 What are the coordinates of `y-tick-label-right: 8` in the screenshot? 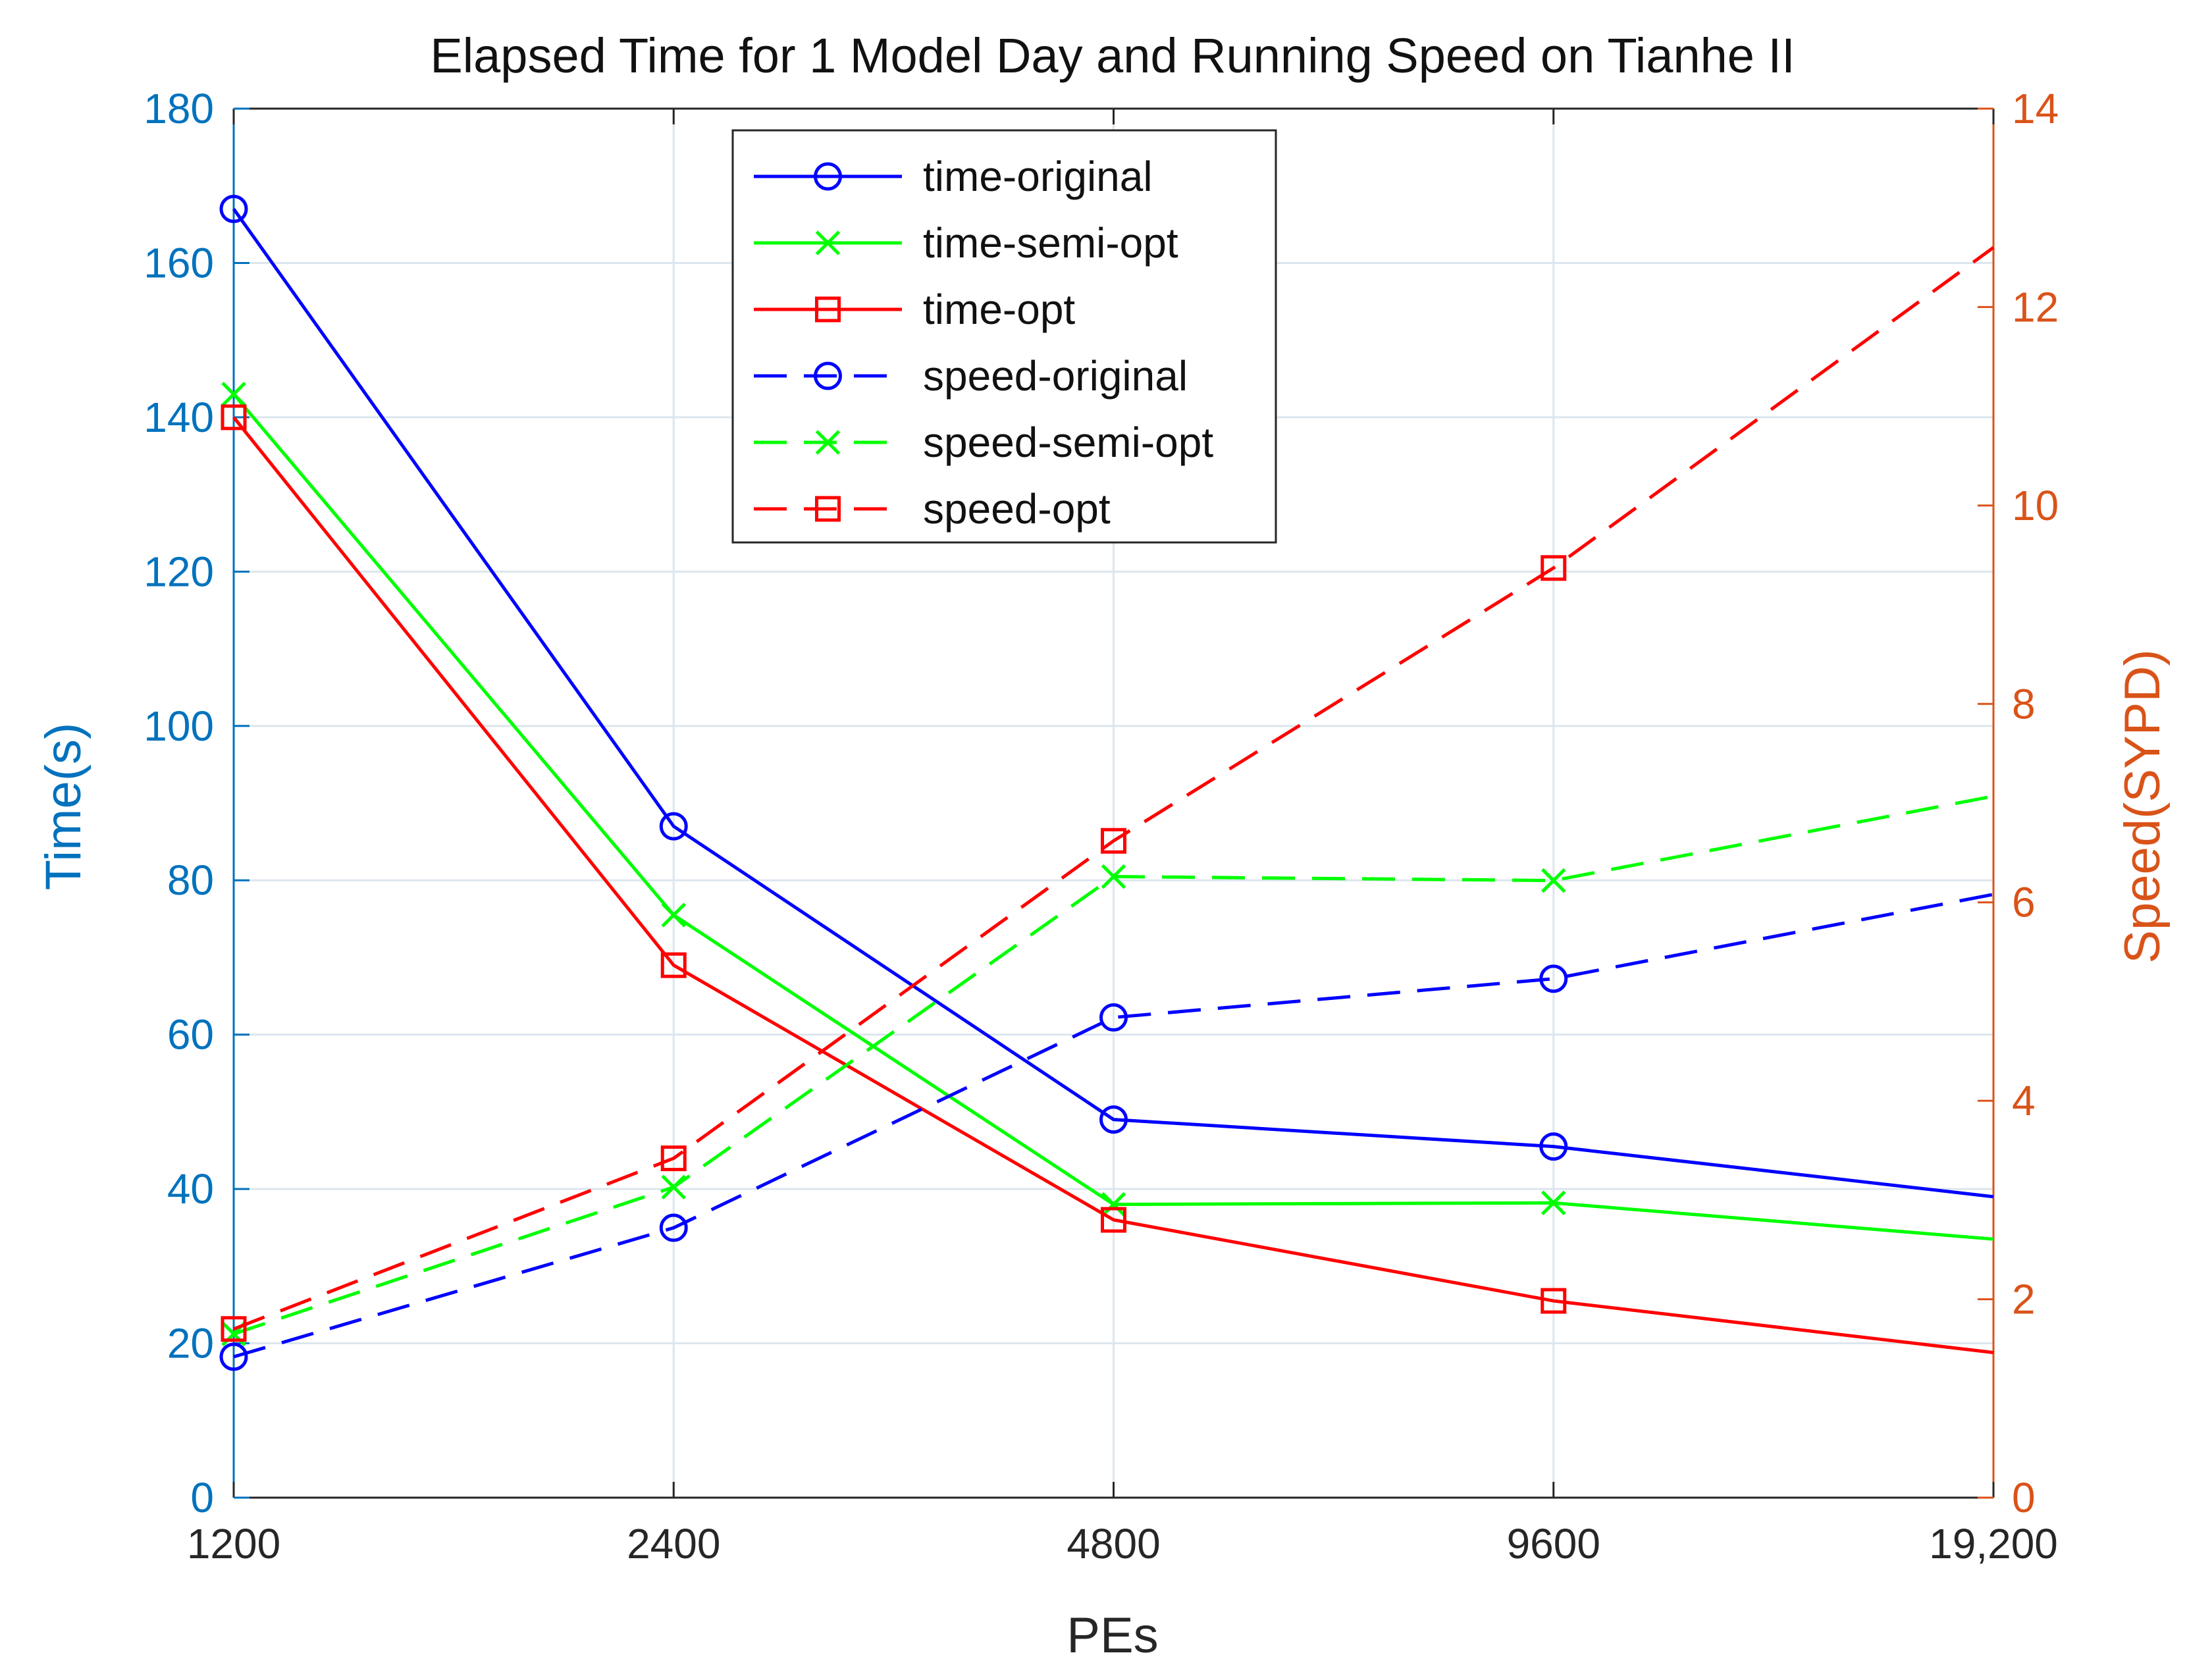 It's located at (2024, 703).